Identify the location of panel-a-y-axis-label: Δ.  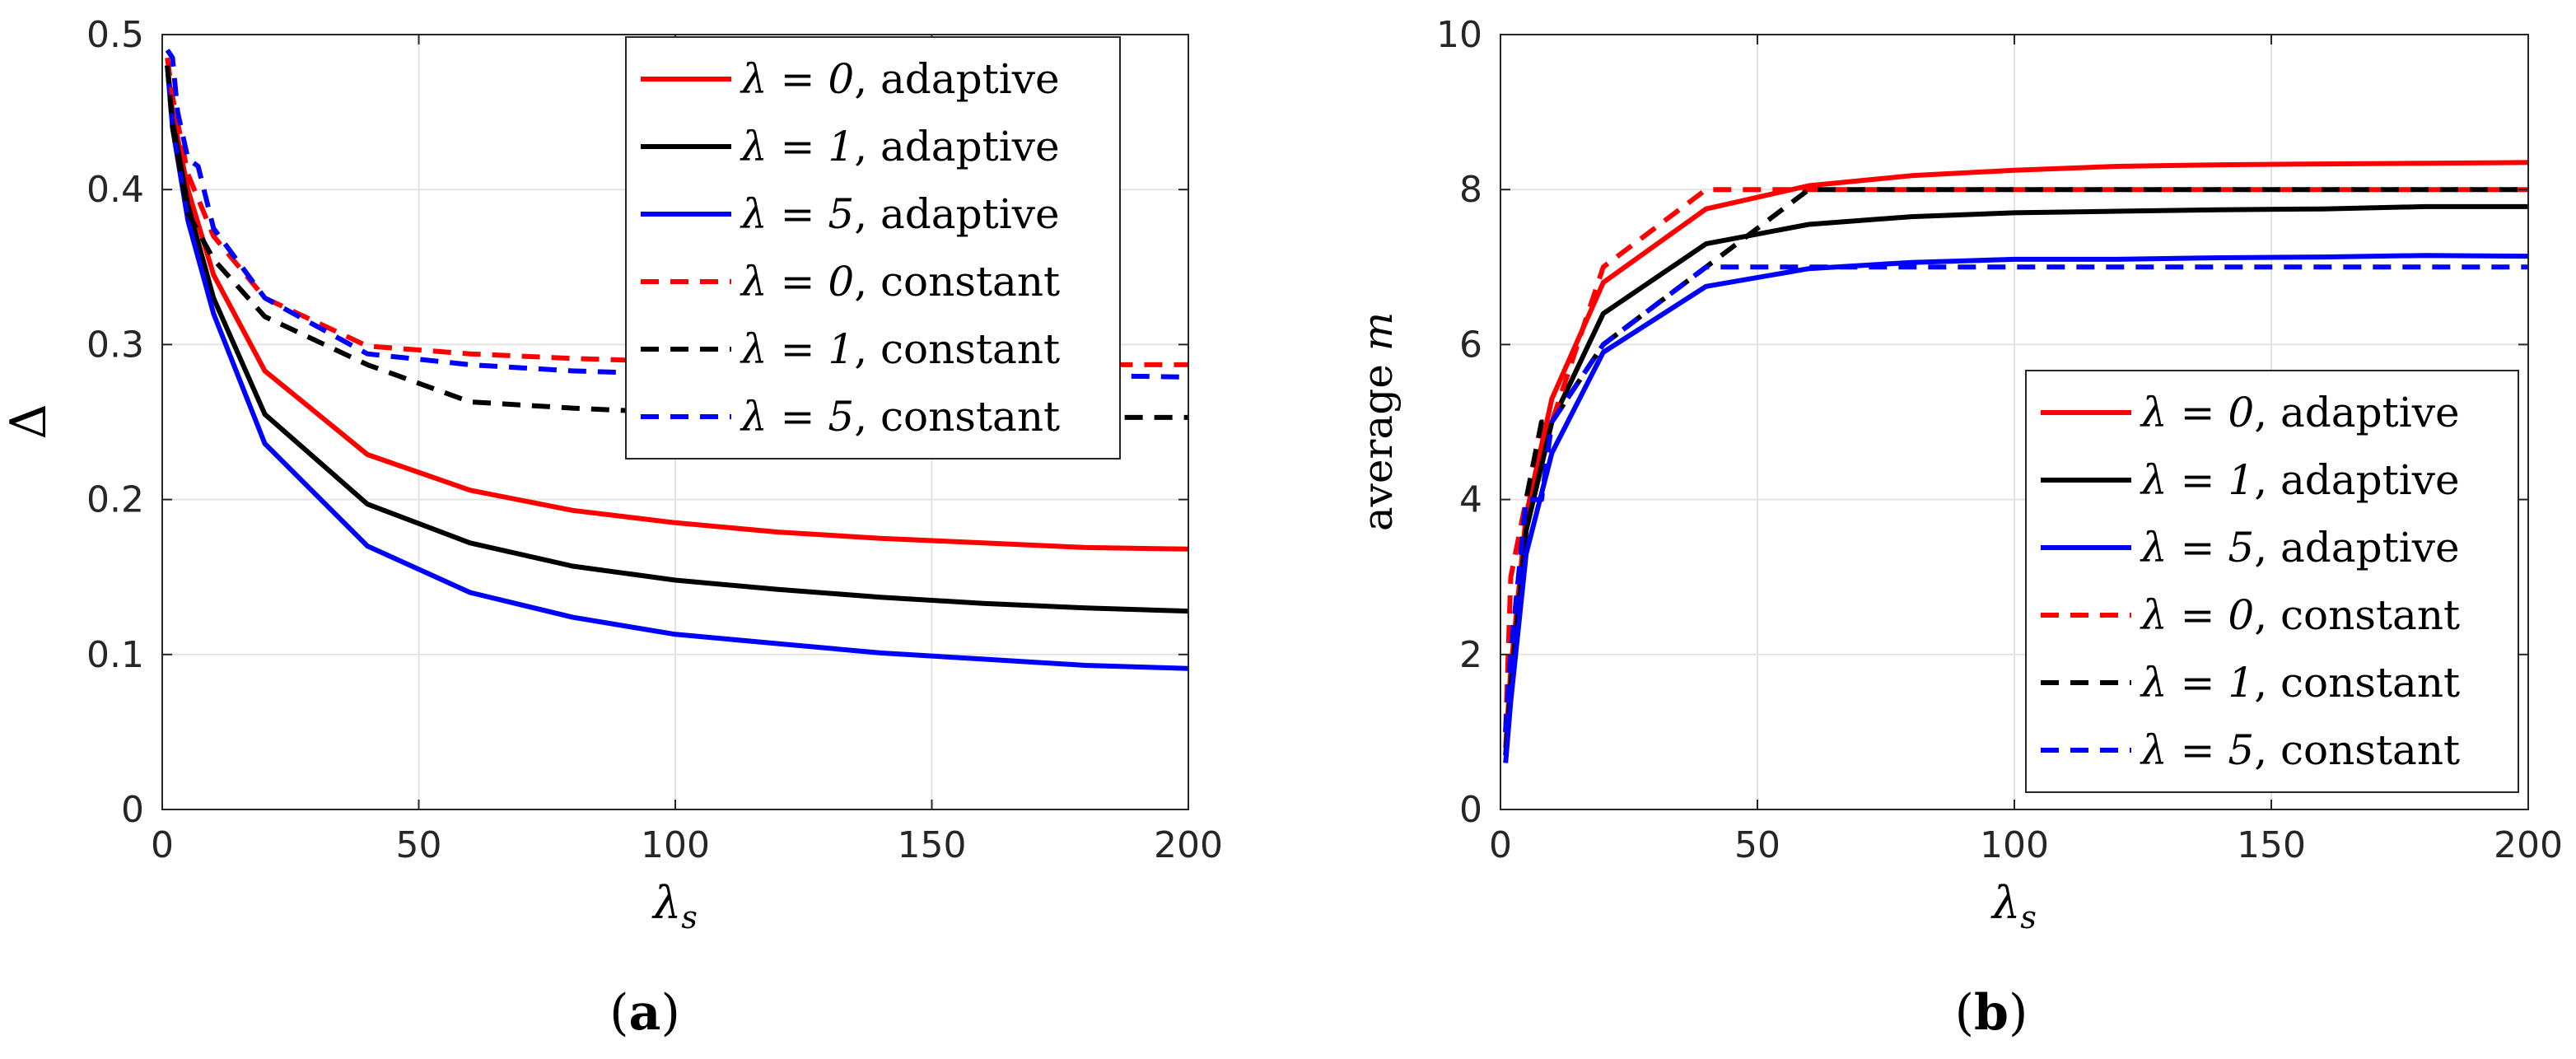
(29, 421).